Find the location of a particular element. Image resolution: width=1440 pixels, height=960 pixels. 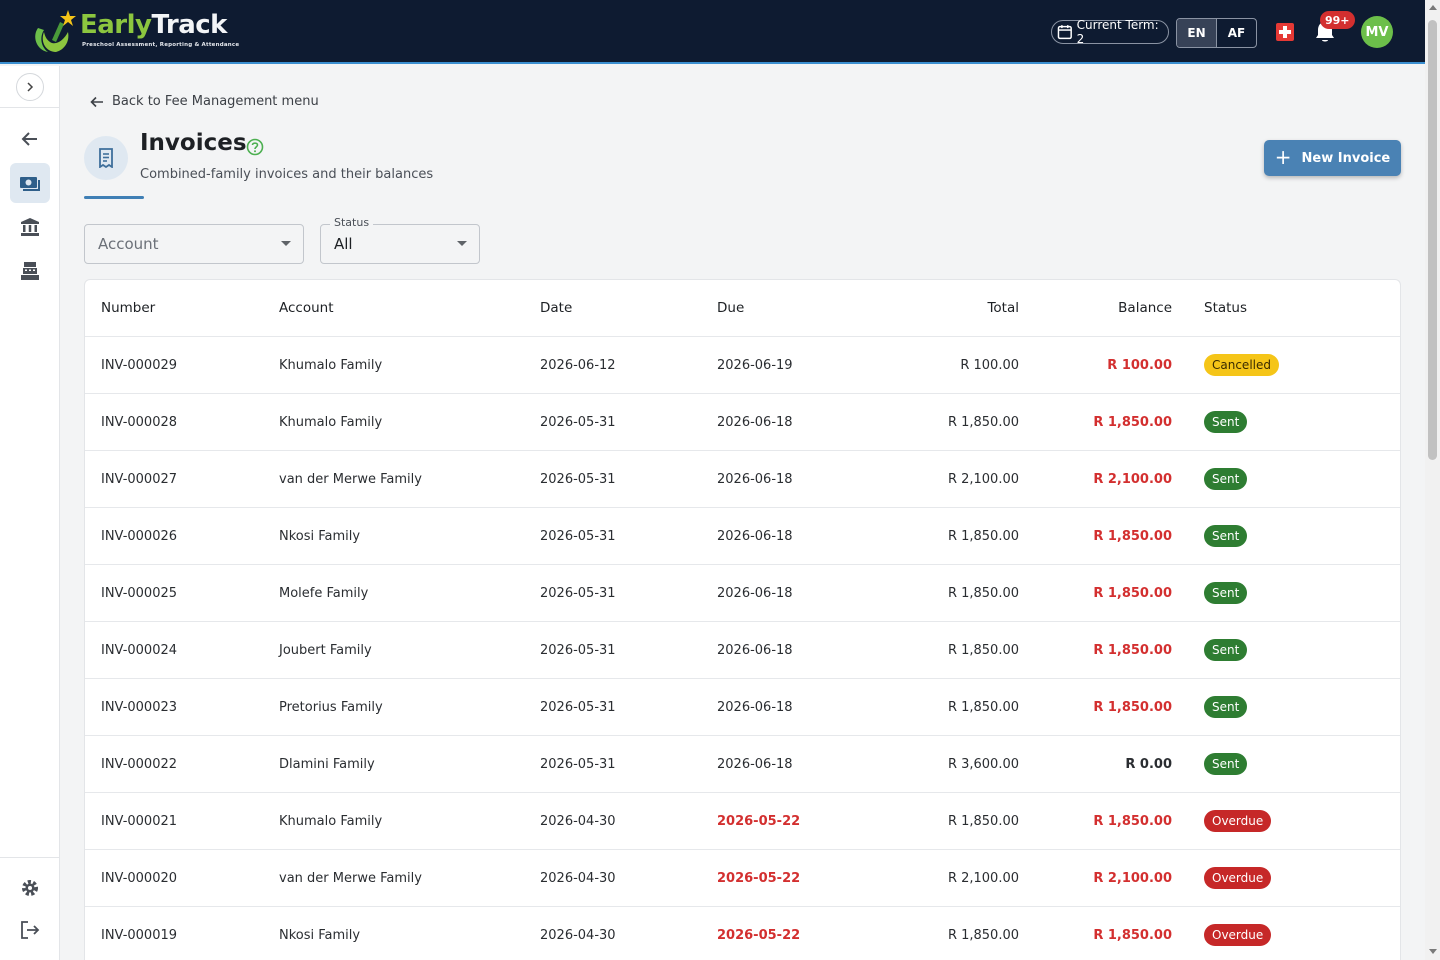

page-scrollbar is located at coordinates (1432, 480).